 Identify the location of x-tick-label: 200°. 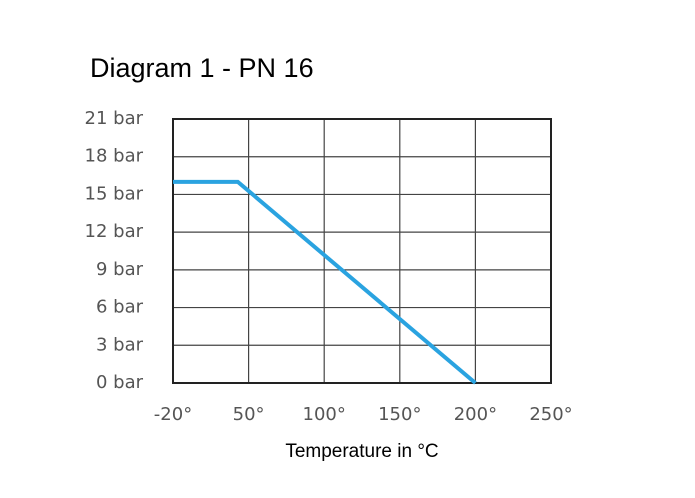
(475, 414).